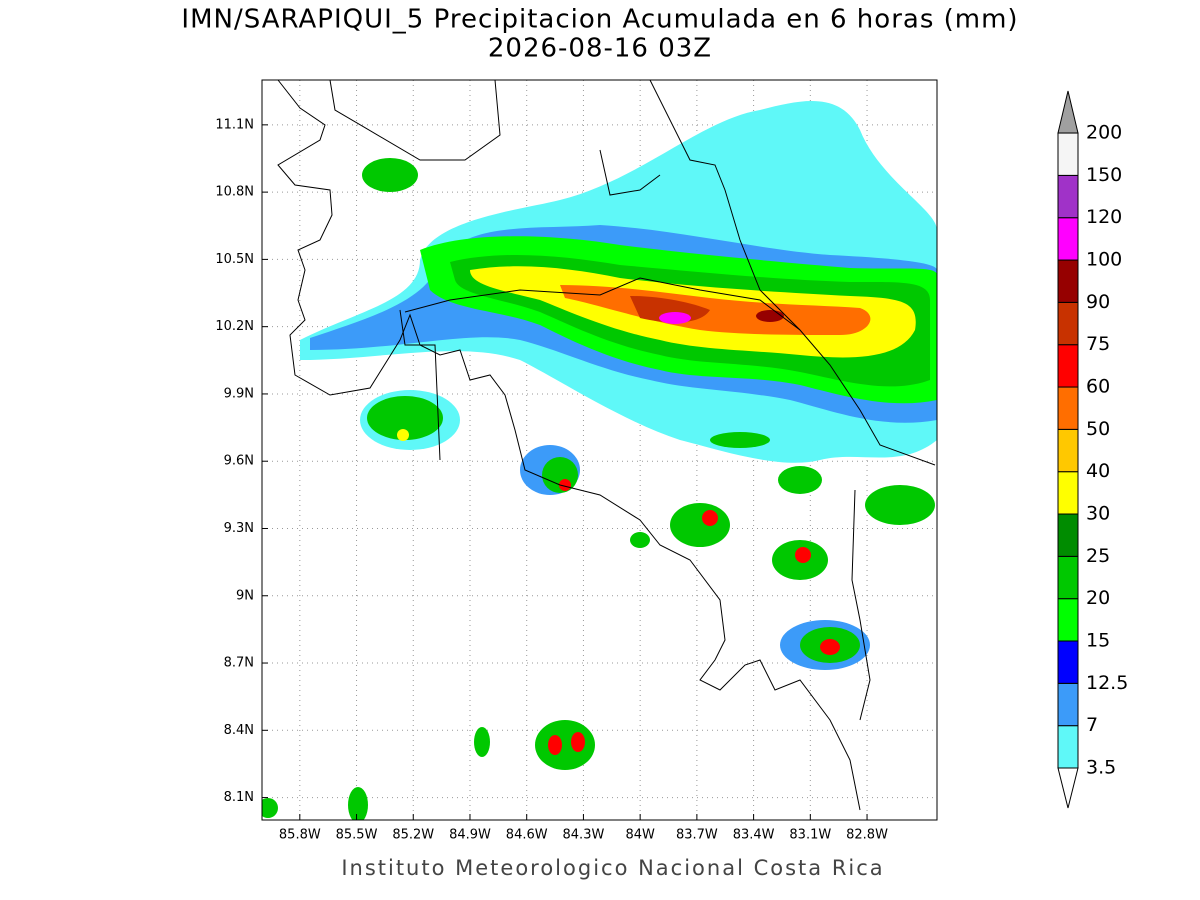  I want to click on colorbar-label: 150, so click(1104, 175).